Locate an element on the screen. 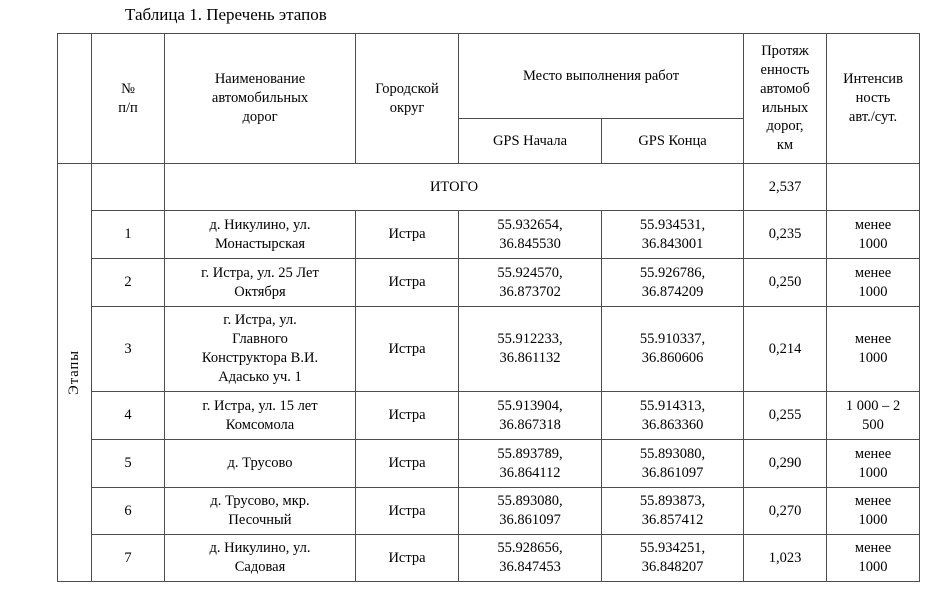 This screenshot has height=597, width=951. header-intensity: Интенсив ность авт./сут. is located at coordinates (873, 98).